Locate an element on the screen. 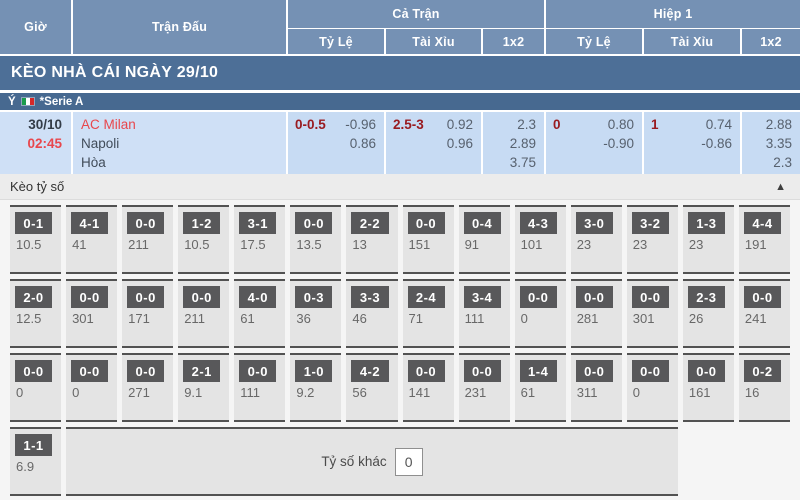 The image size is (800, 500). score-cell: 0-1 10.5 is located at coordinates (36, 239).